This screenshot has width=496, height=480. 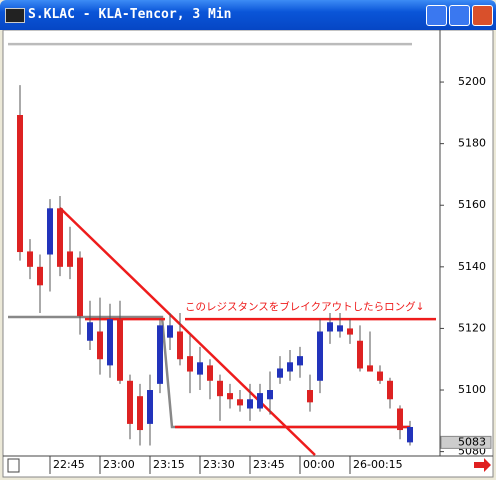 What do you see at coordinates (304, 306) in the screenshot?
I see `annotation: このレジスタンスをブレイクアウトしたらロング↓` at bounding box center [304, 306].